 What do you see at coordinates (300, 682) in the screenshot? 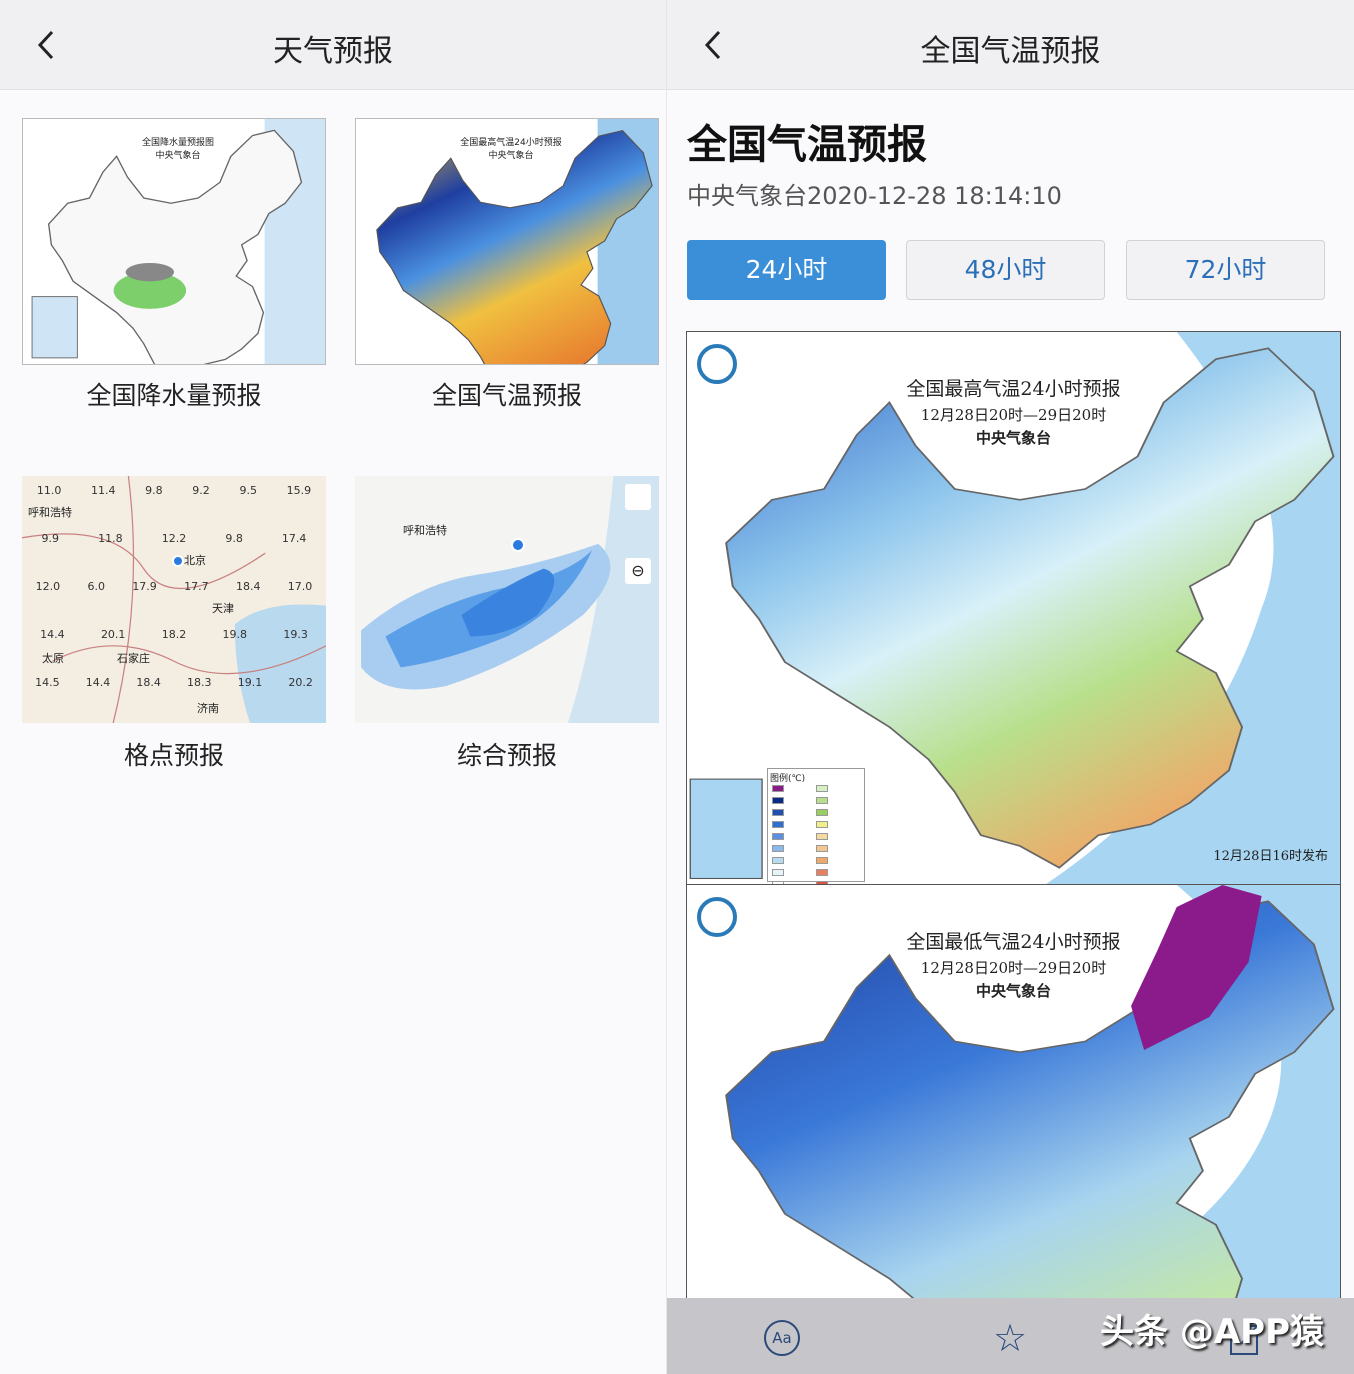
I see `grid-value: 20.2` at bounding box center [300, 682].